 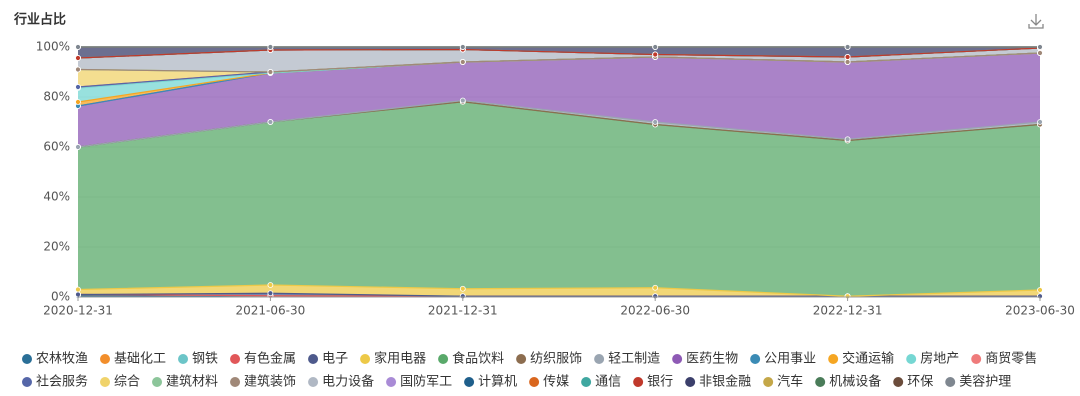 I want to click on y-tick-label: 100%, so click(x=53, y=47).